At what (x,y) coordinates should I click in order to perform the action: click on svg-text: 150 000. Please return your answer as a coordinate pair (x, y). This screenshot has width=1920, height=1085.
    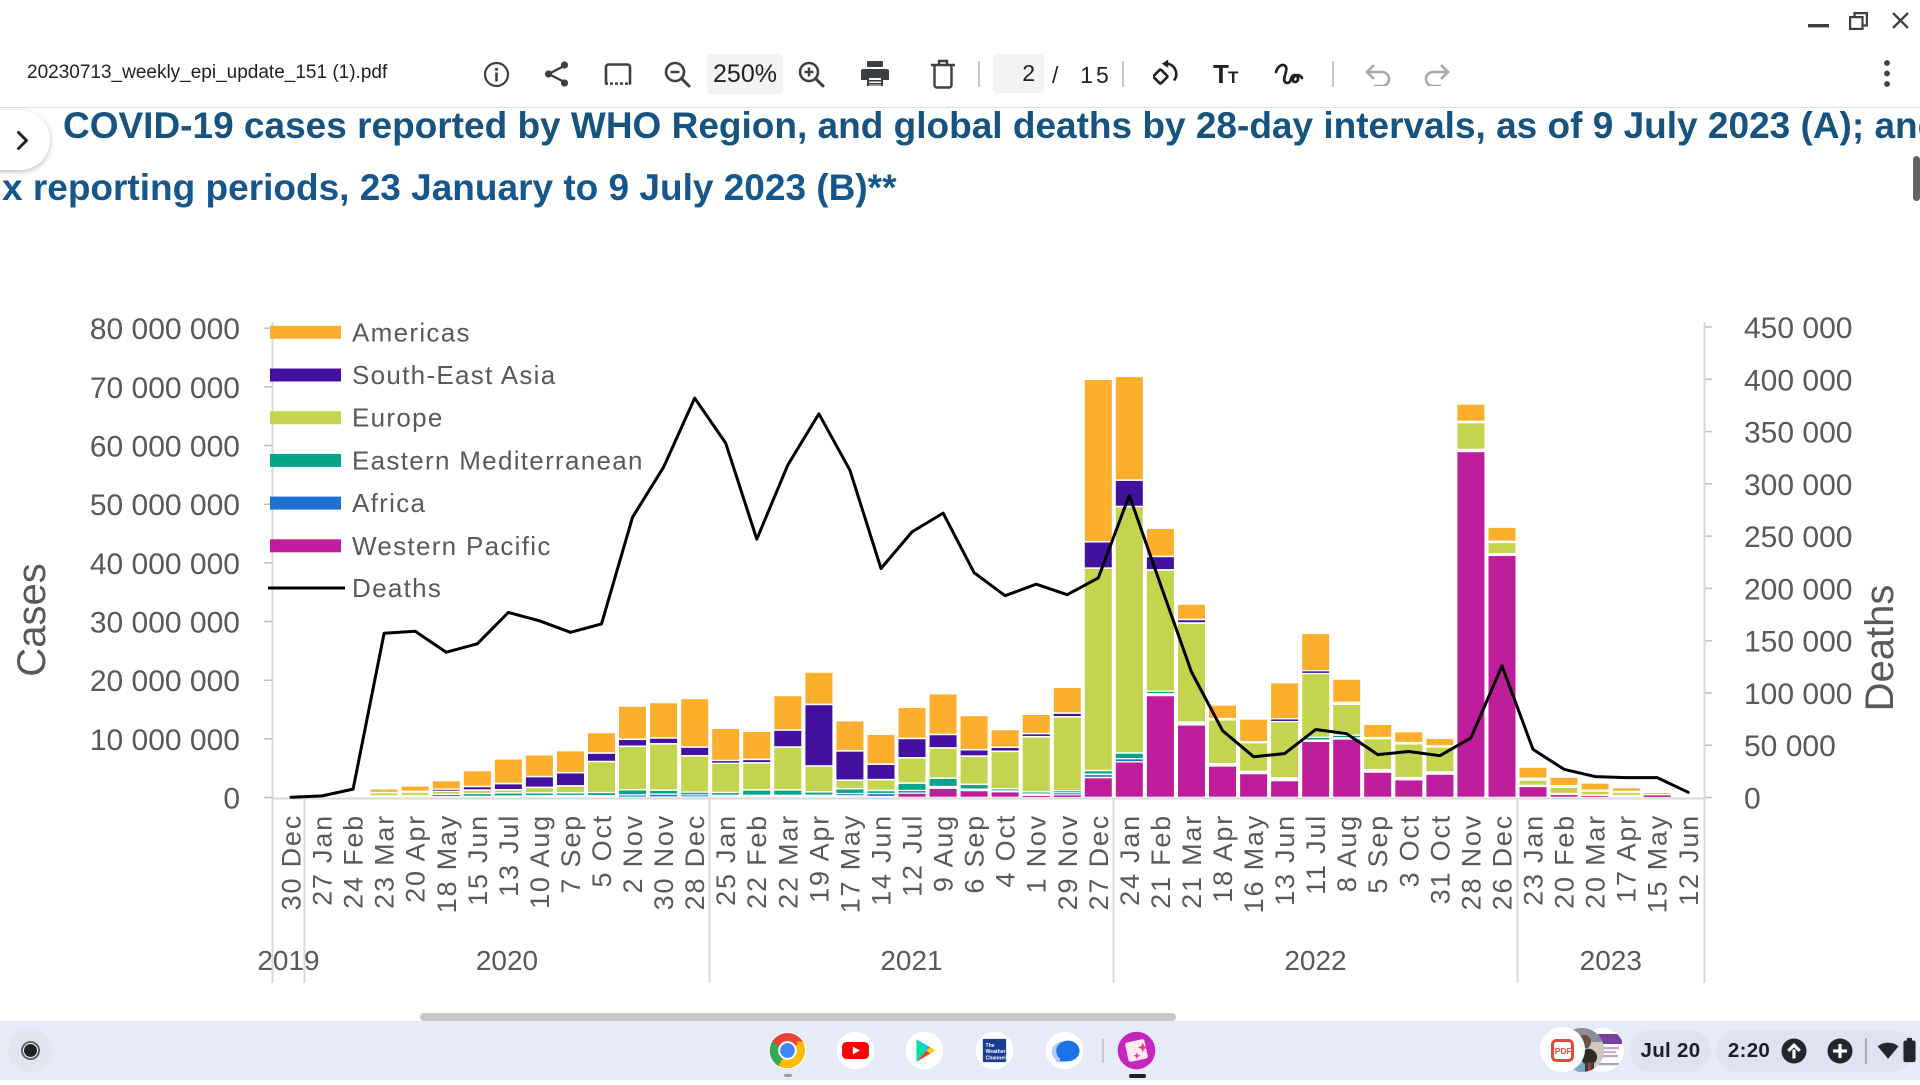
    Looking at the image, I should click on (1798, 642).